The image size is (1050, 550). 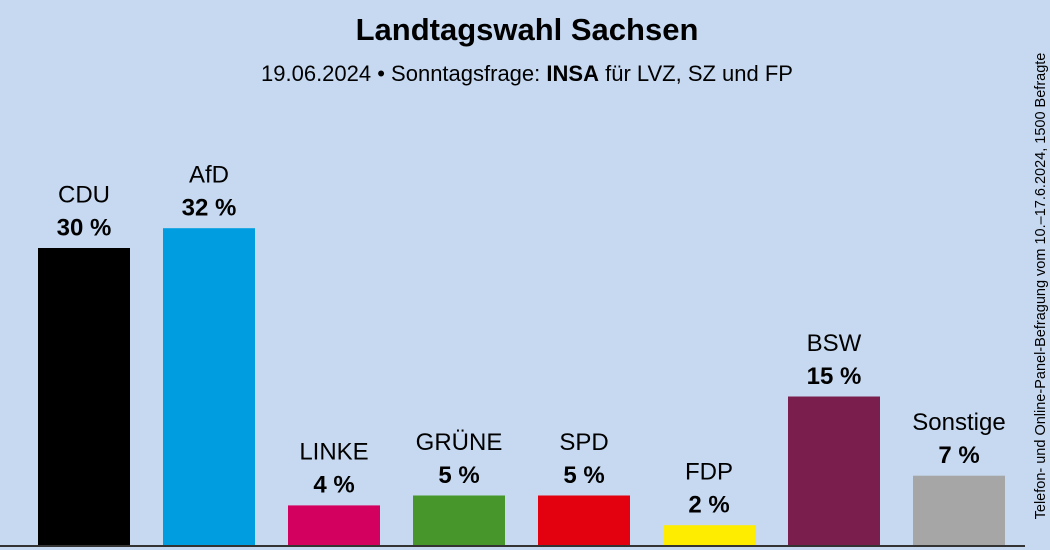 I want to click on category-label: FDP, so click(x=709, y=472).